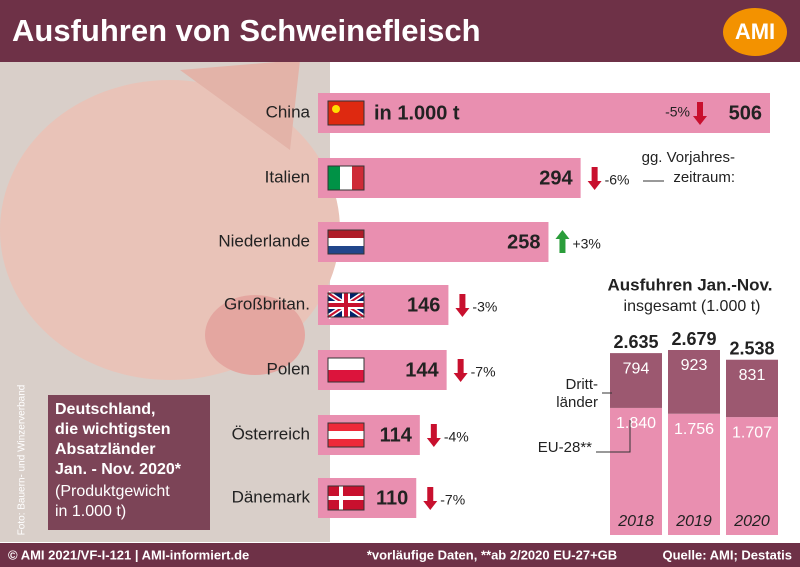 The width and height of the screenshot is (800, 567). Describe the element at coordinates (635, 521) in the screenshot. I see `year-label: 2018` at that location.